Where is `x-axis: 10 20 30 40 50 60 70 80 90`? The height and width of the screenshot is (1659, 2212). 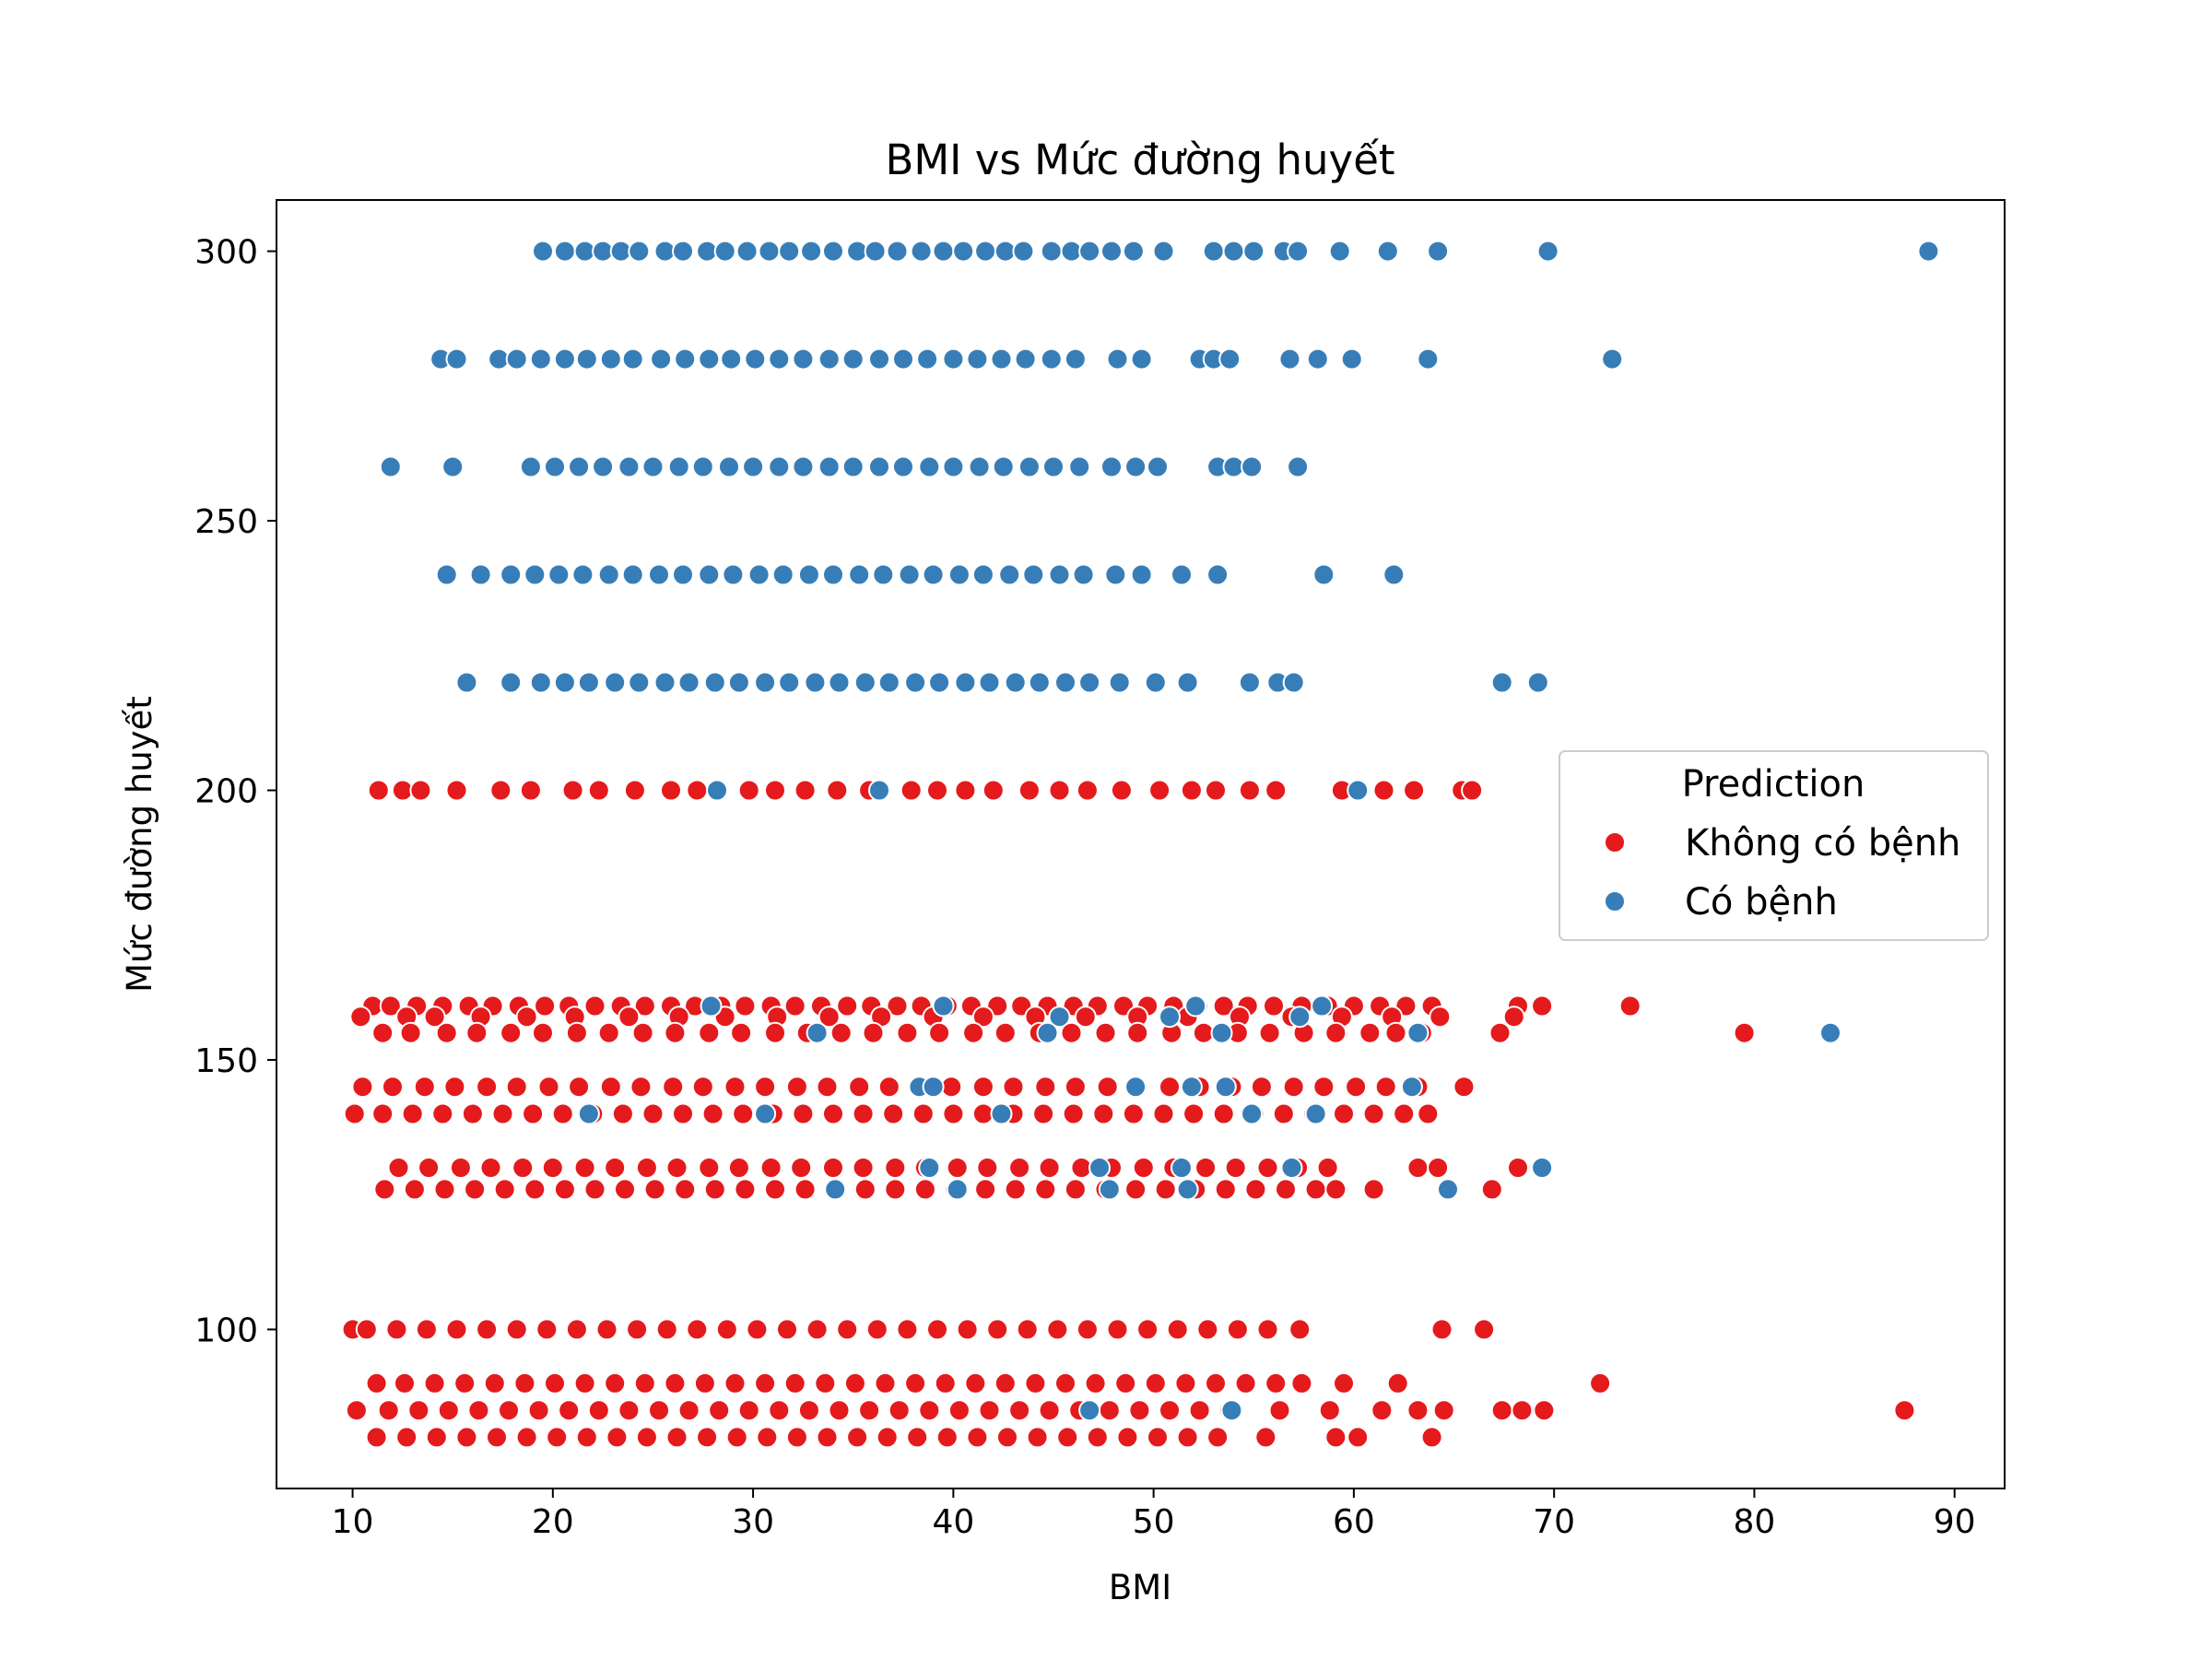
x-axis: 10 20 30 40 50 60 70 80 90 is located at coordinates (1154, 1514).